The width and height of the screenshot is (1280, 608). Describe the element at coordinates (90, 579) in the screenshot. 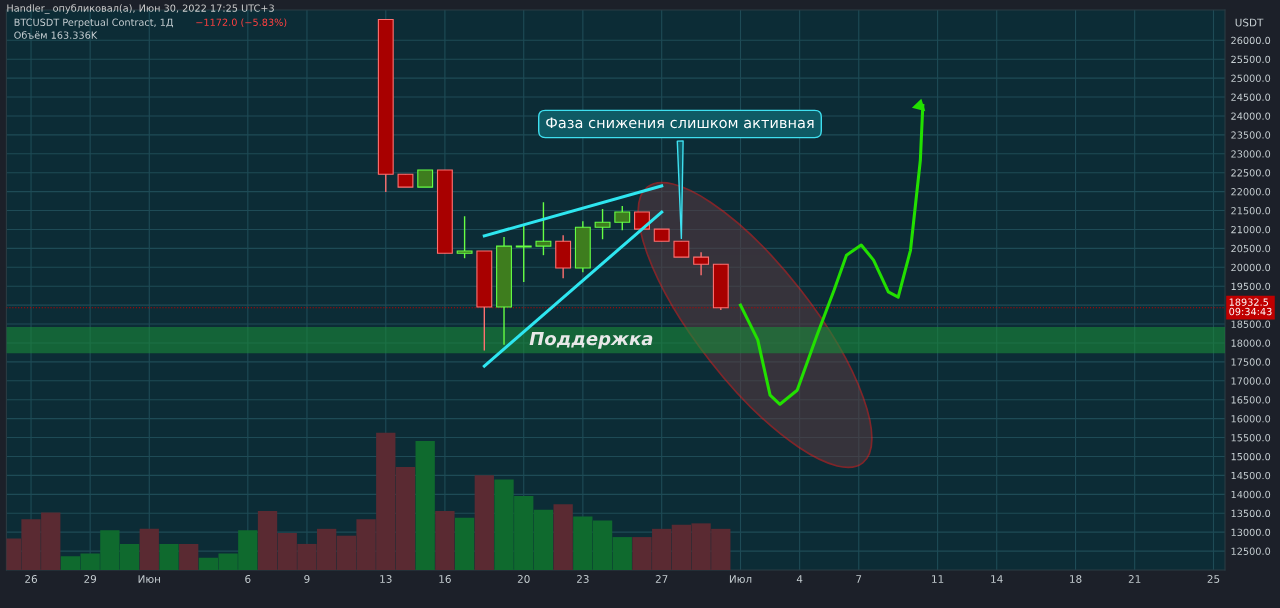

I see `x-tick-label: 29` at that location.